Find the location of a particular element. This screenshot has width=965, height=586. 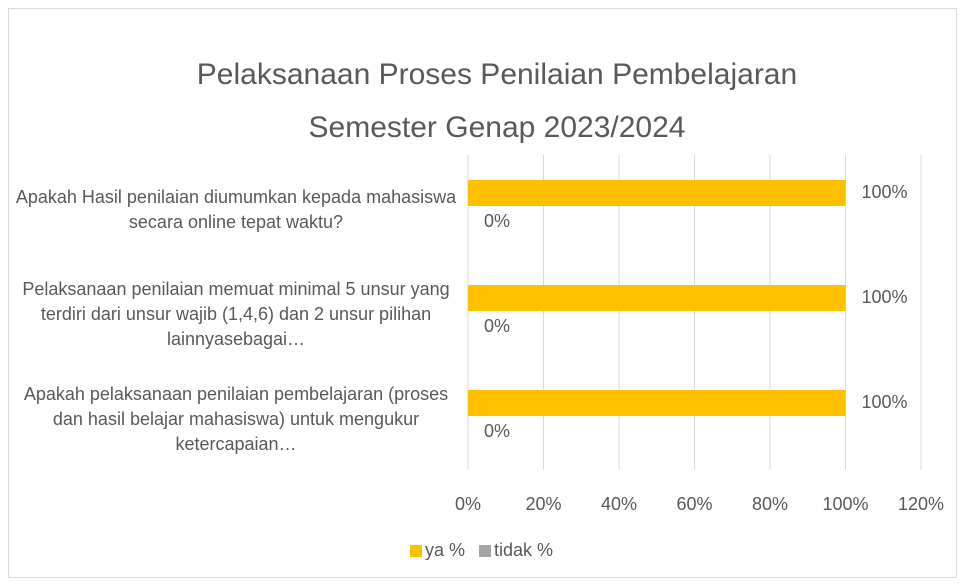

chart-title: Semester Genap 2023/2024 is located at coordinates (497, 127).